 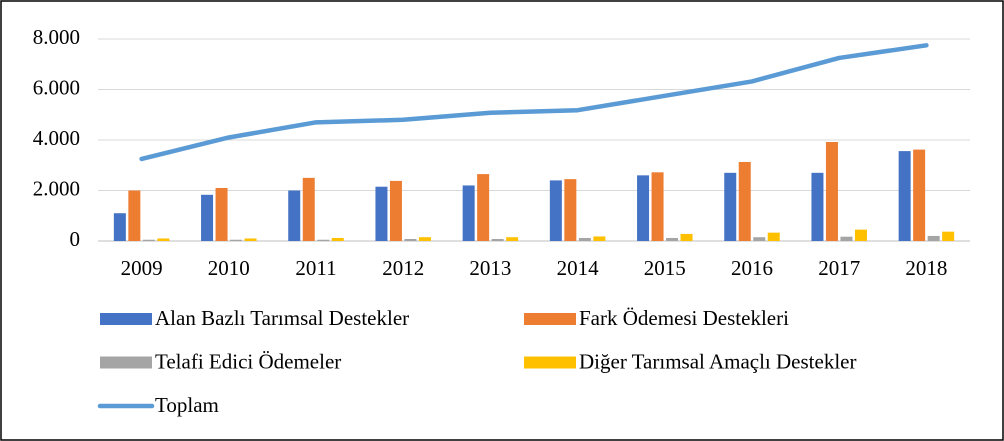 I want to click on x-tick-label: 2015, so click(x=665, y=268).